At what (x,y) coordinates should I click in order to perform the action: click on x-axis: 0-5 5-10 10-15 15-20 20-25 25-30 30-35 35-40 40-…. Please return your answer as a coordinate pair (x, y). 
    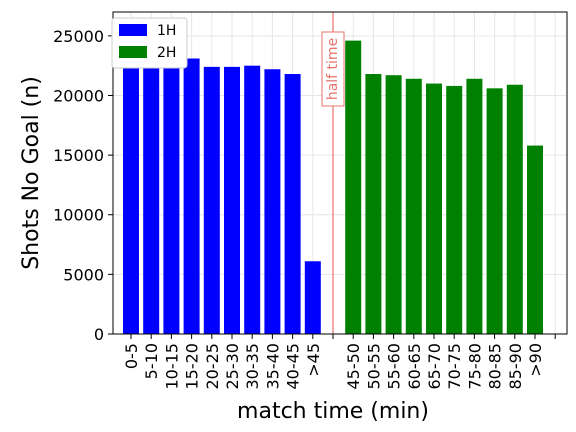
    Looking at the image, I should click on (339, 362).